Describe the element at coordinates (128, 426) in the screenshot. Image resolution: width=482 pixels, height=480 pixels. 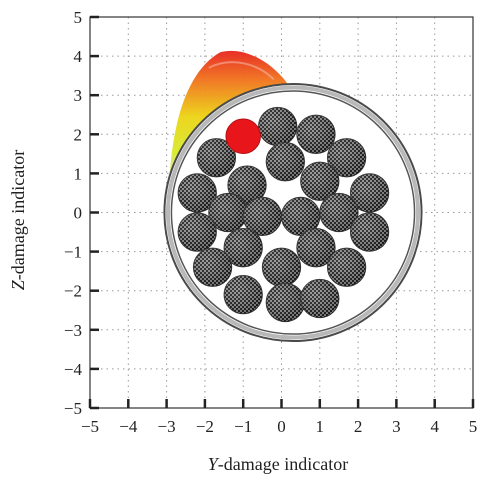
I see `x-tick-label: −4` at that location.